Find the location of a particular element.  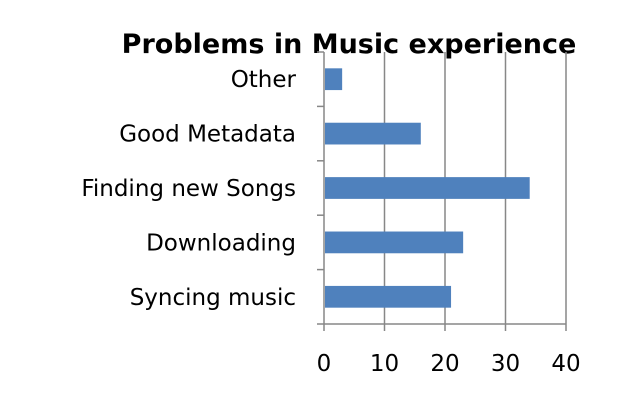

category-label-downloading: Downloading is located at coordinates (221, 243).